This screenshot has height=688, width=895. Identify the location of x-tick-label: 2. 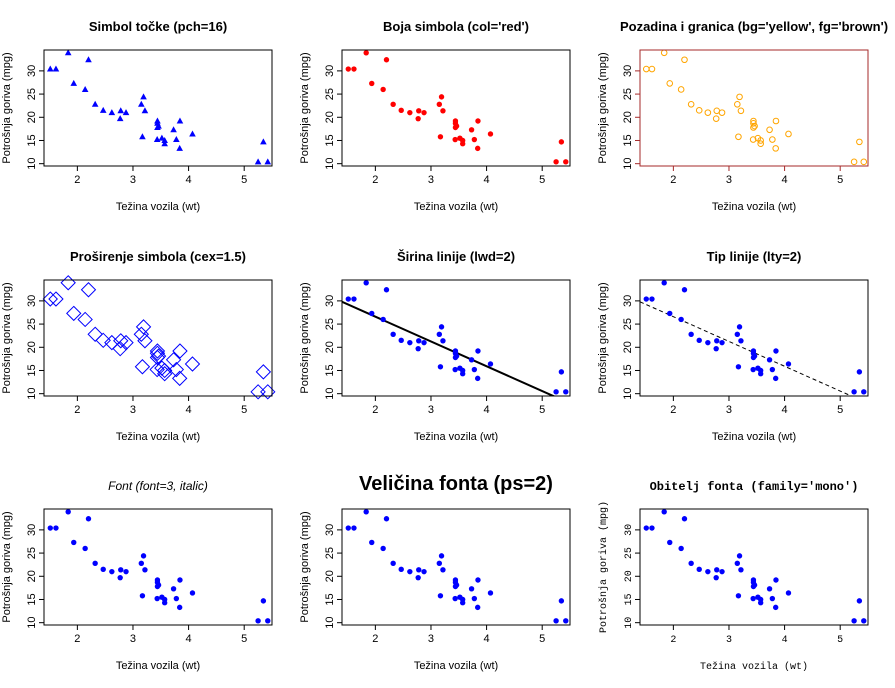
(375, 410).